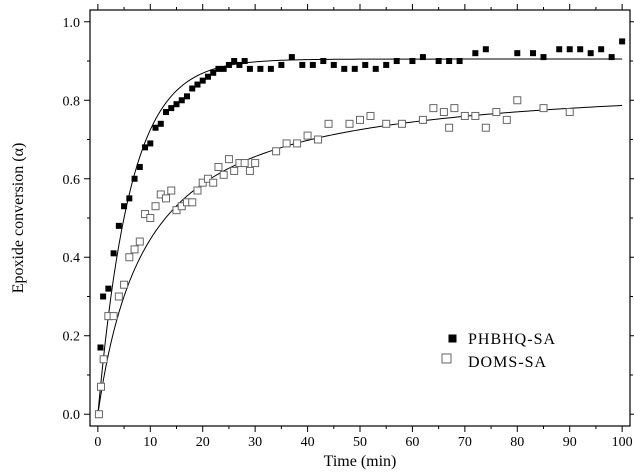  What do you see at coordinates (18, 218) in the screenshot?
I see `y-axis-label: Epoxide conversion (α)` at bounding box center [18, 218].